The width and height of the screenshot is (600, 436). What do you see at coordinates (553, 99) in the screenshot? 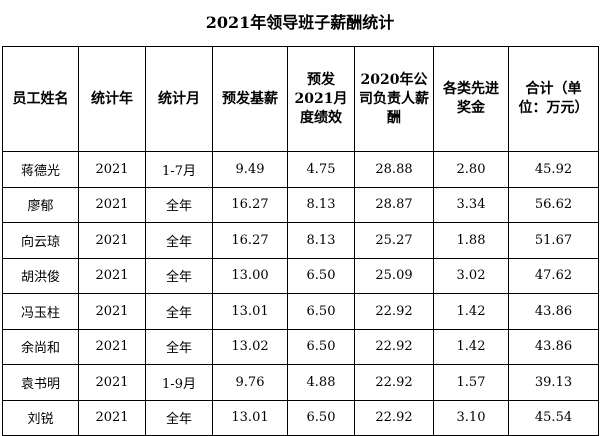
I see `header-cell: 合计（单位：万元）` at bounding box center [553, 99].